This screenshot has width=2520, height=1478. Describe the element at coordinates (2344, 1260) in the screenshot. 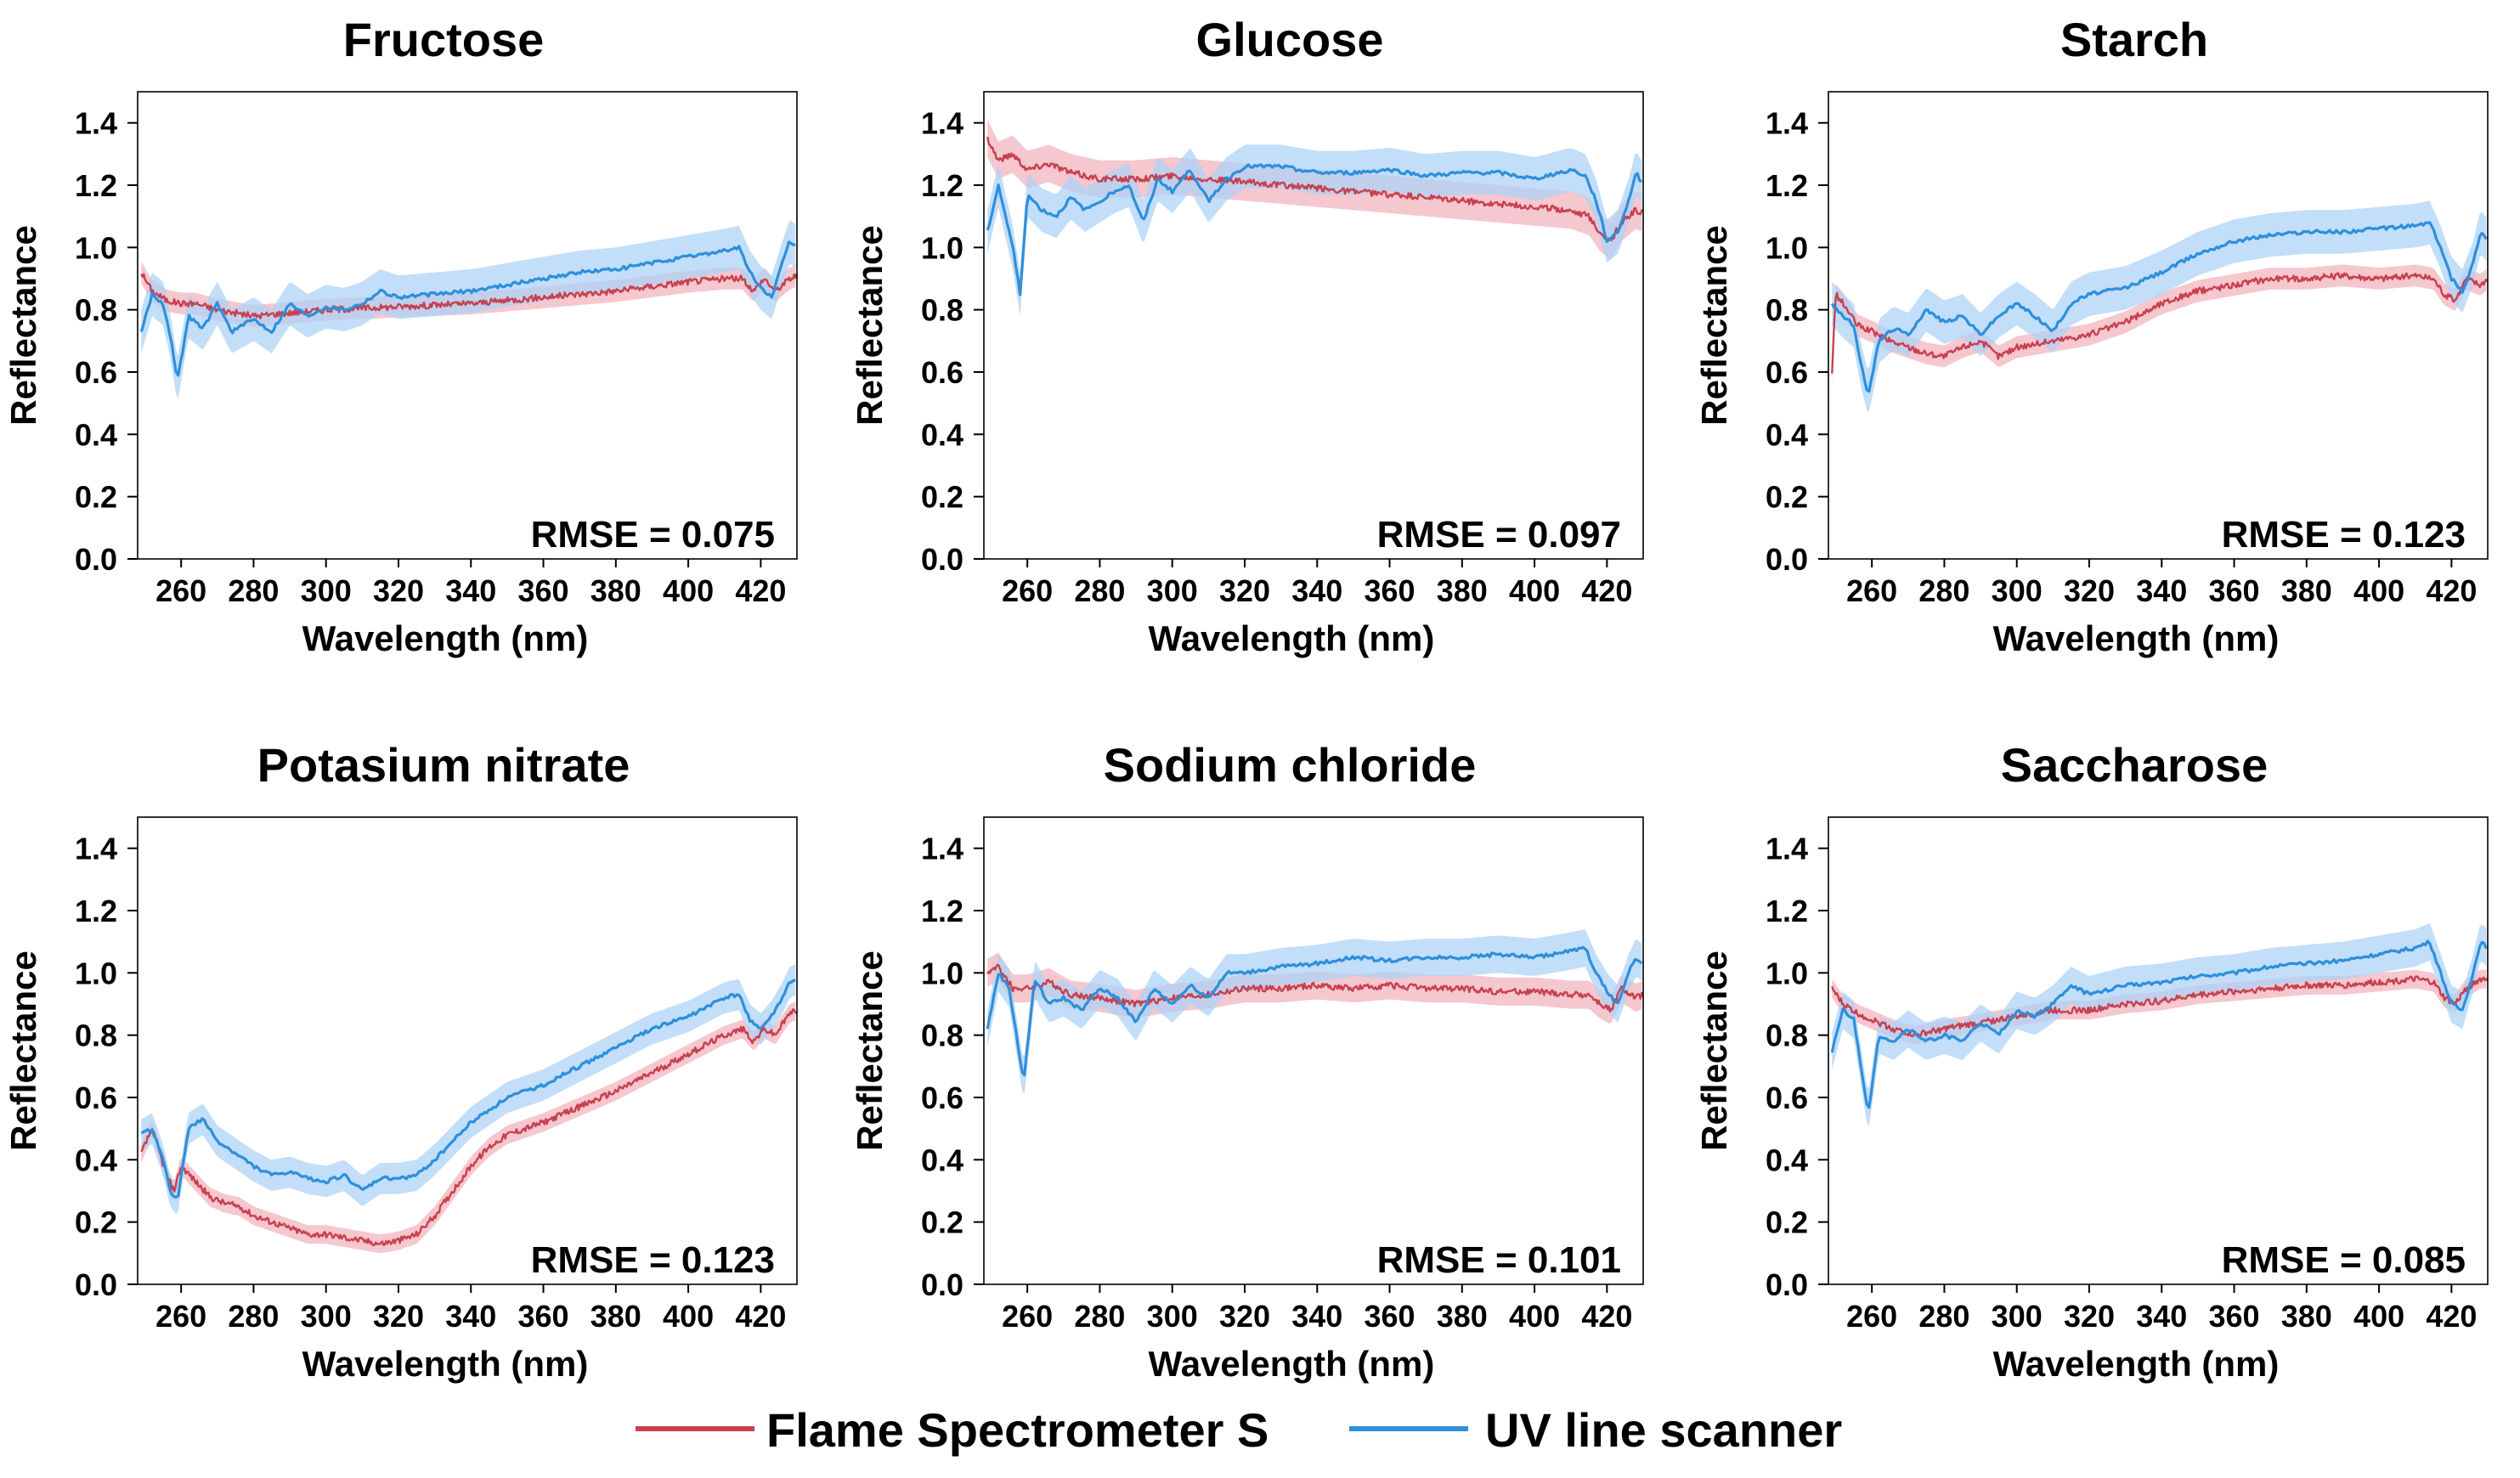

I see `rmse-annotation: RMSE = 0.085` at that location.